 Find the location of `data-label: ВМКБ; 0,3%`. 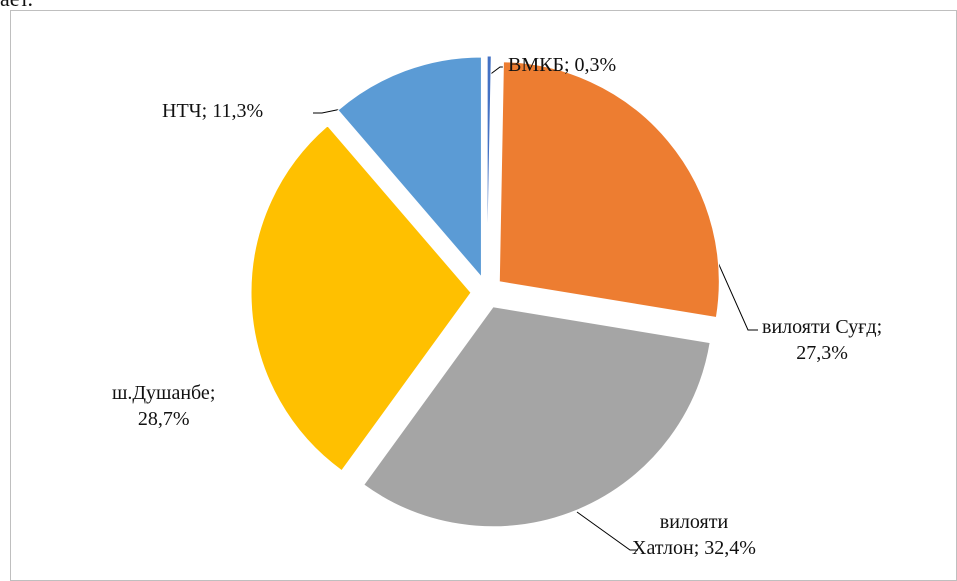

data-label: ВМКБ; 0,3% is located at coordinates (562, 65).